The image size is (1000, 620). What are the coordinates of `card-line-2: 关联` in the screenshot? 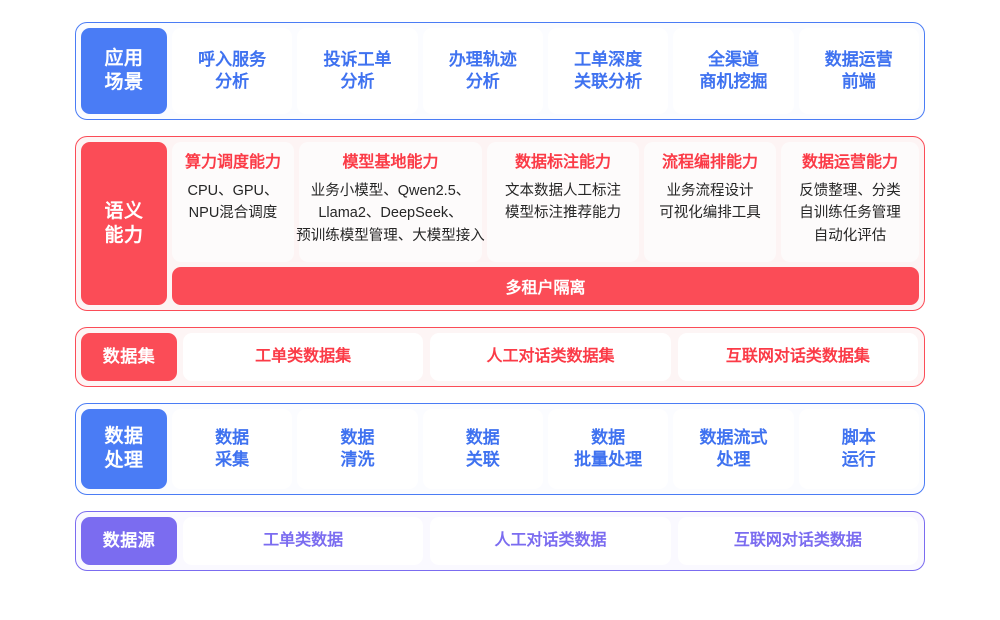 It's located at (482, 459).